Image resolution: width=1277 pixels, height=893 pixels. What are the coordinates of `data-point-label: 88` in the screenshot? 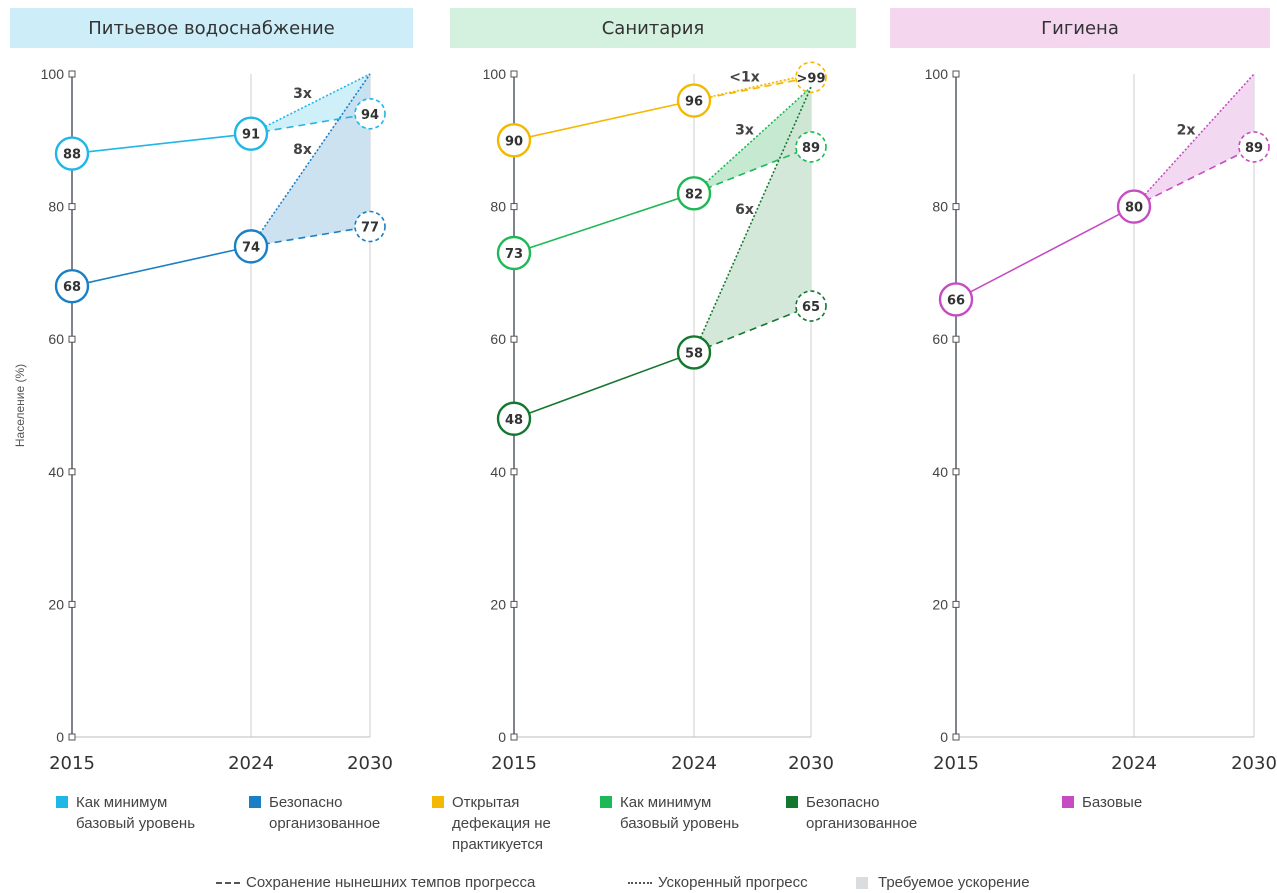 It's located at (72, 155).